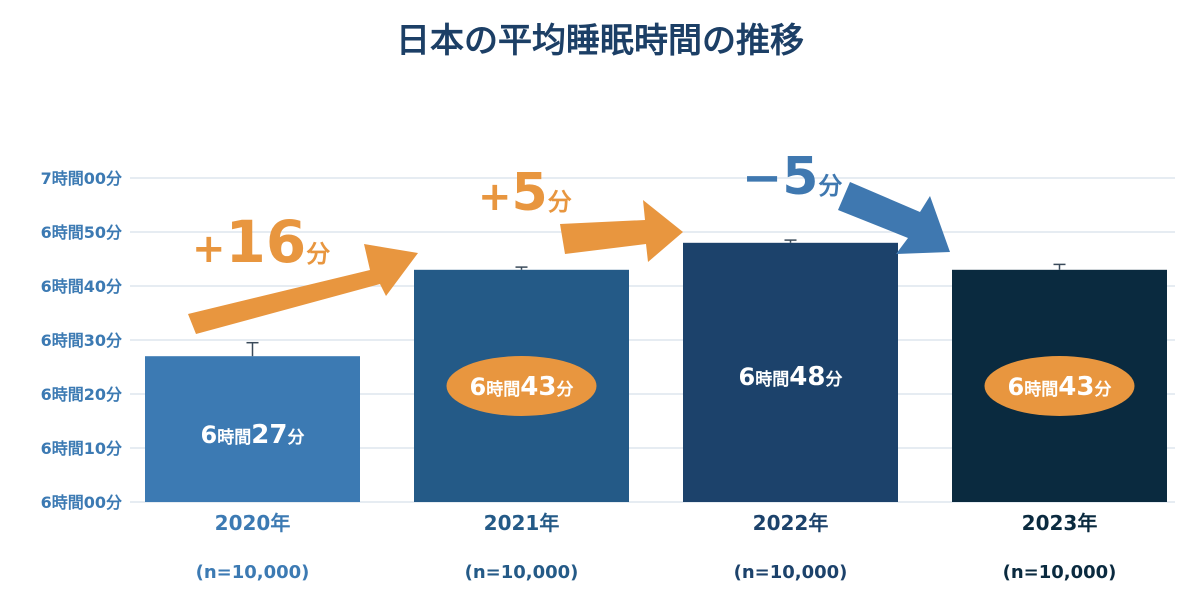  What do you see at coordinates (269, 435) in the screenshot?
I see `value-minutes: 27` at bounding box center [269, 435].